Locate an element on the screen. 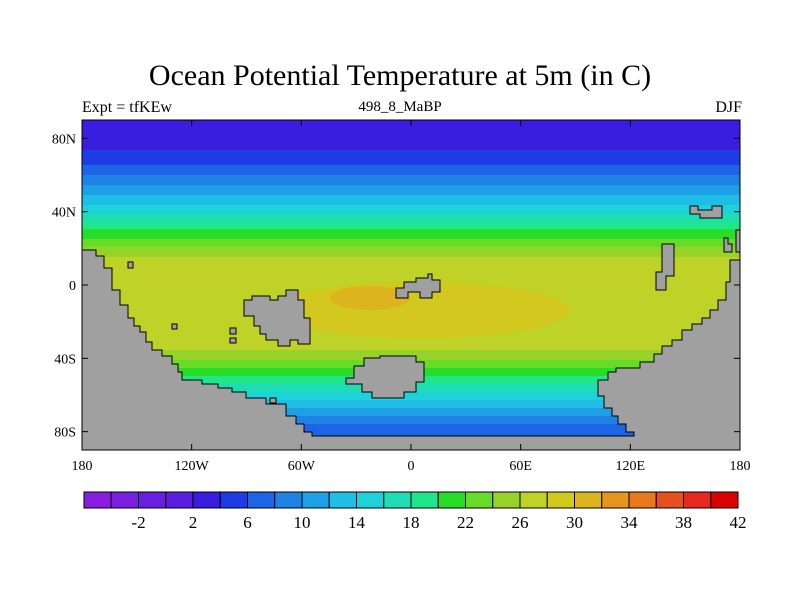 The image size is (800, 600). colorbar-label: 30 is located at coordinates (574, 522).